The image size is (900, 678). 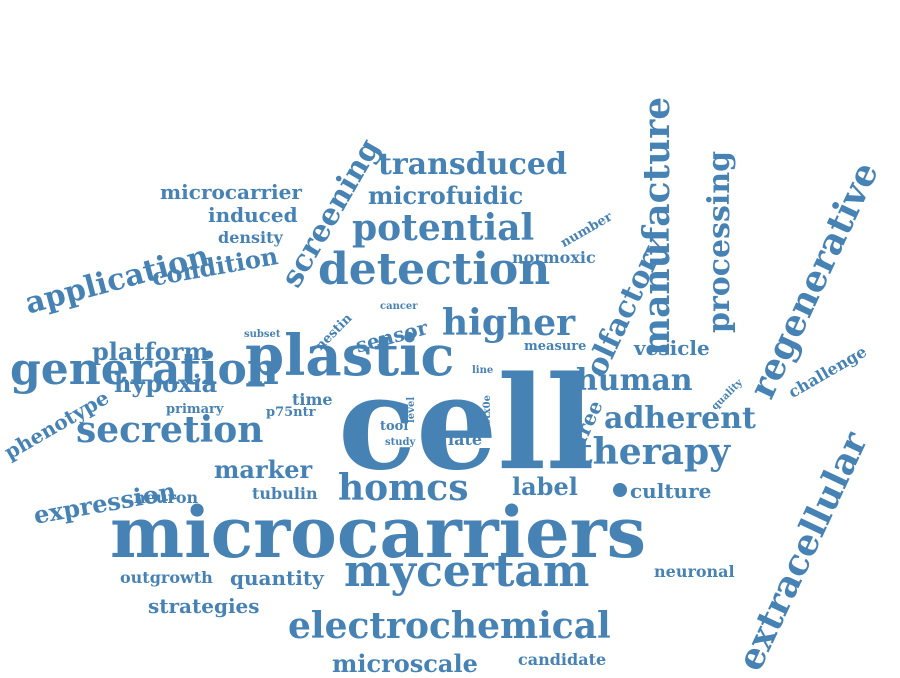 I want to click on word-strategies: strategies, so click(x=204, y=606).